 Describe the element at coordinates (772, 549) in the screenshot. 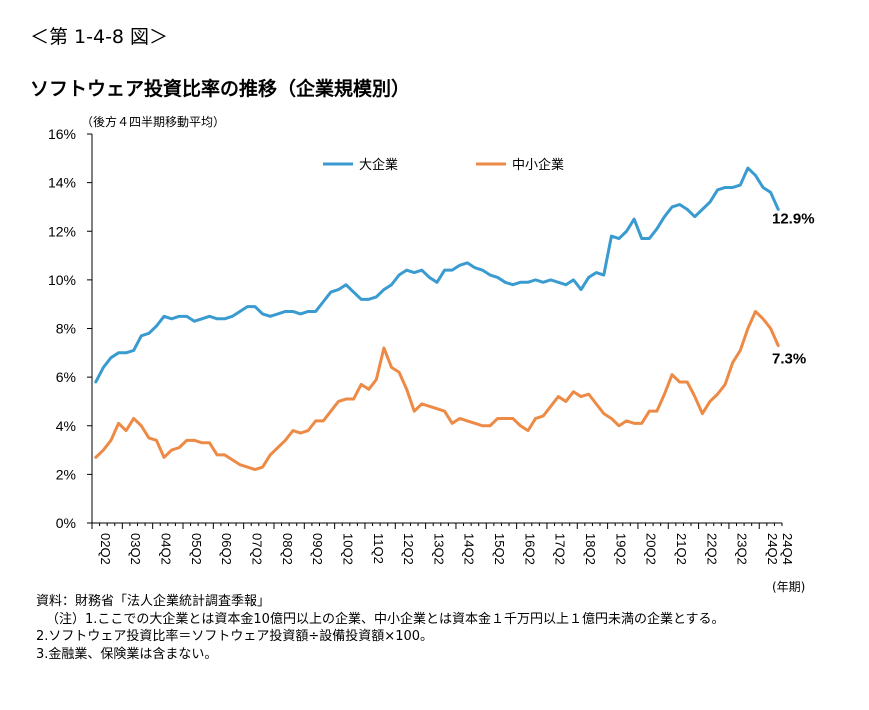

I see `x-tick-label: 24Q2` at that location.